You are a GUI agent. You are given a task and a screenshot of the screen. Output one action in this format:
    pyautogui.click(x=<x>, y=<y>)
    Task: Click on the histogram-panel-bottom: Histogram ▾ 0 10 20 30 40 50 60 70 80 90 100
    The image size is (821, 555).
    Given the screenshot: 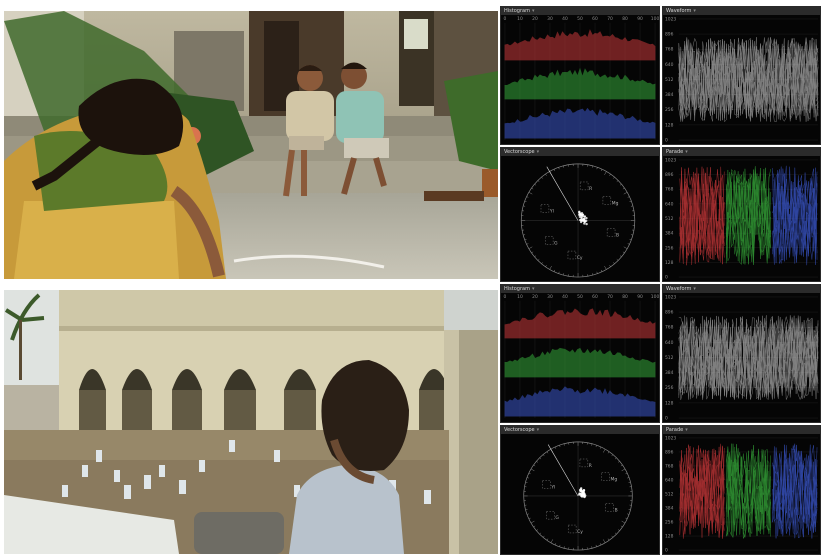 What is the action you would take?
    pyautogui.click(x=580, y=353)
    